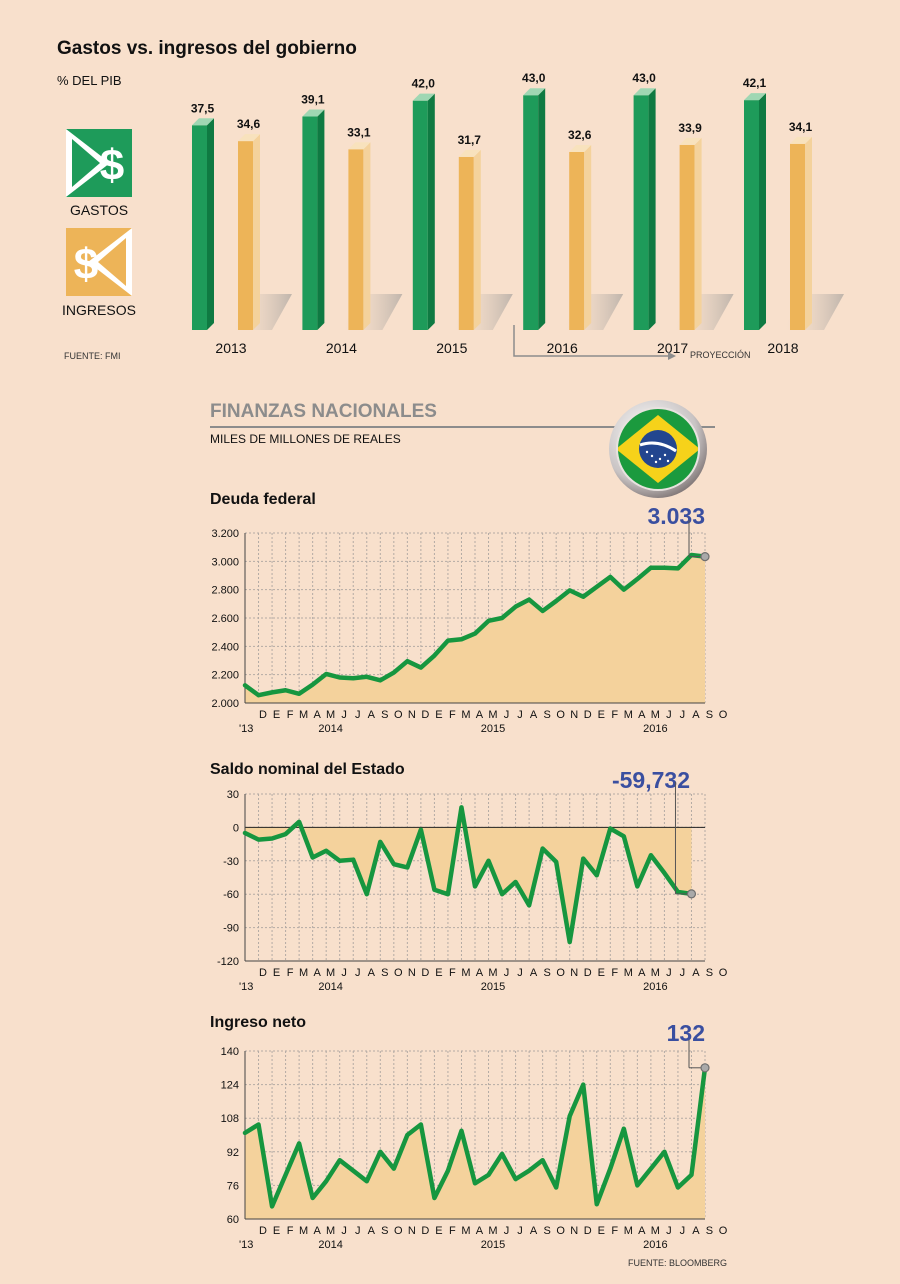 The image size is (900, 1284). I want to click on page-title: Gastos vs. ingresos del gobierno, so click(207, 48).